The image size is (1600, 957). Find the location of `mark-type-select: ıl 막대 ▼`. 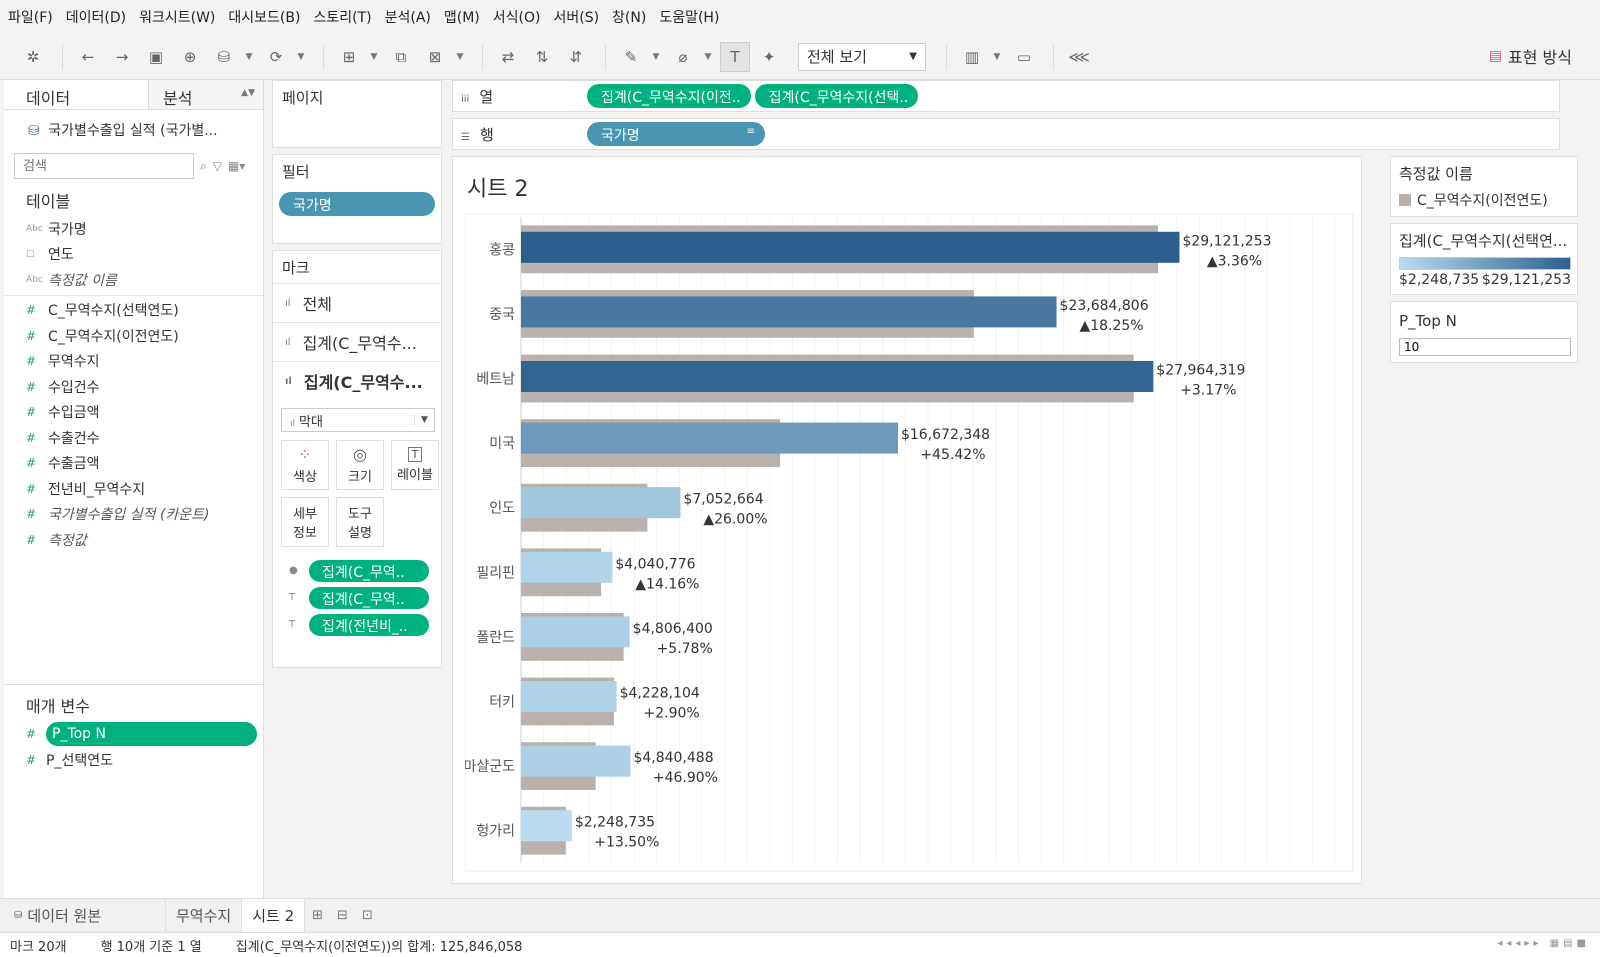

mark-type-select: ıl 막대 ▼ is located at coordinates (358, 420).